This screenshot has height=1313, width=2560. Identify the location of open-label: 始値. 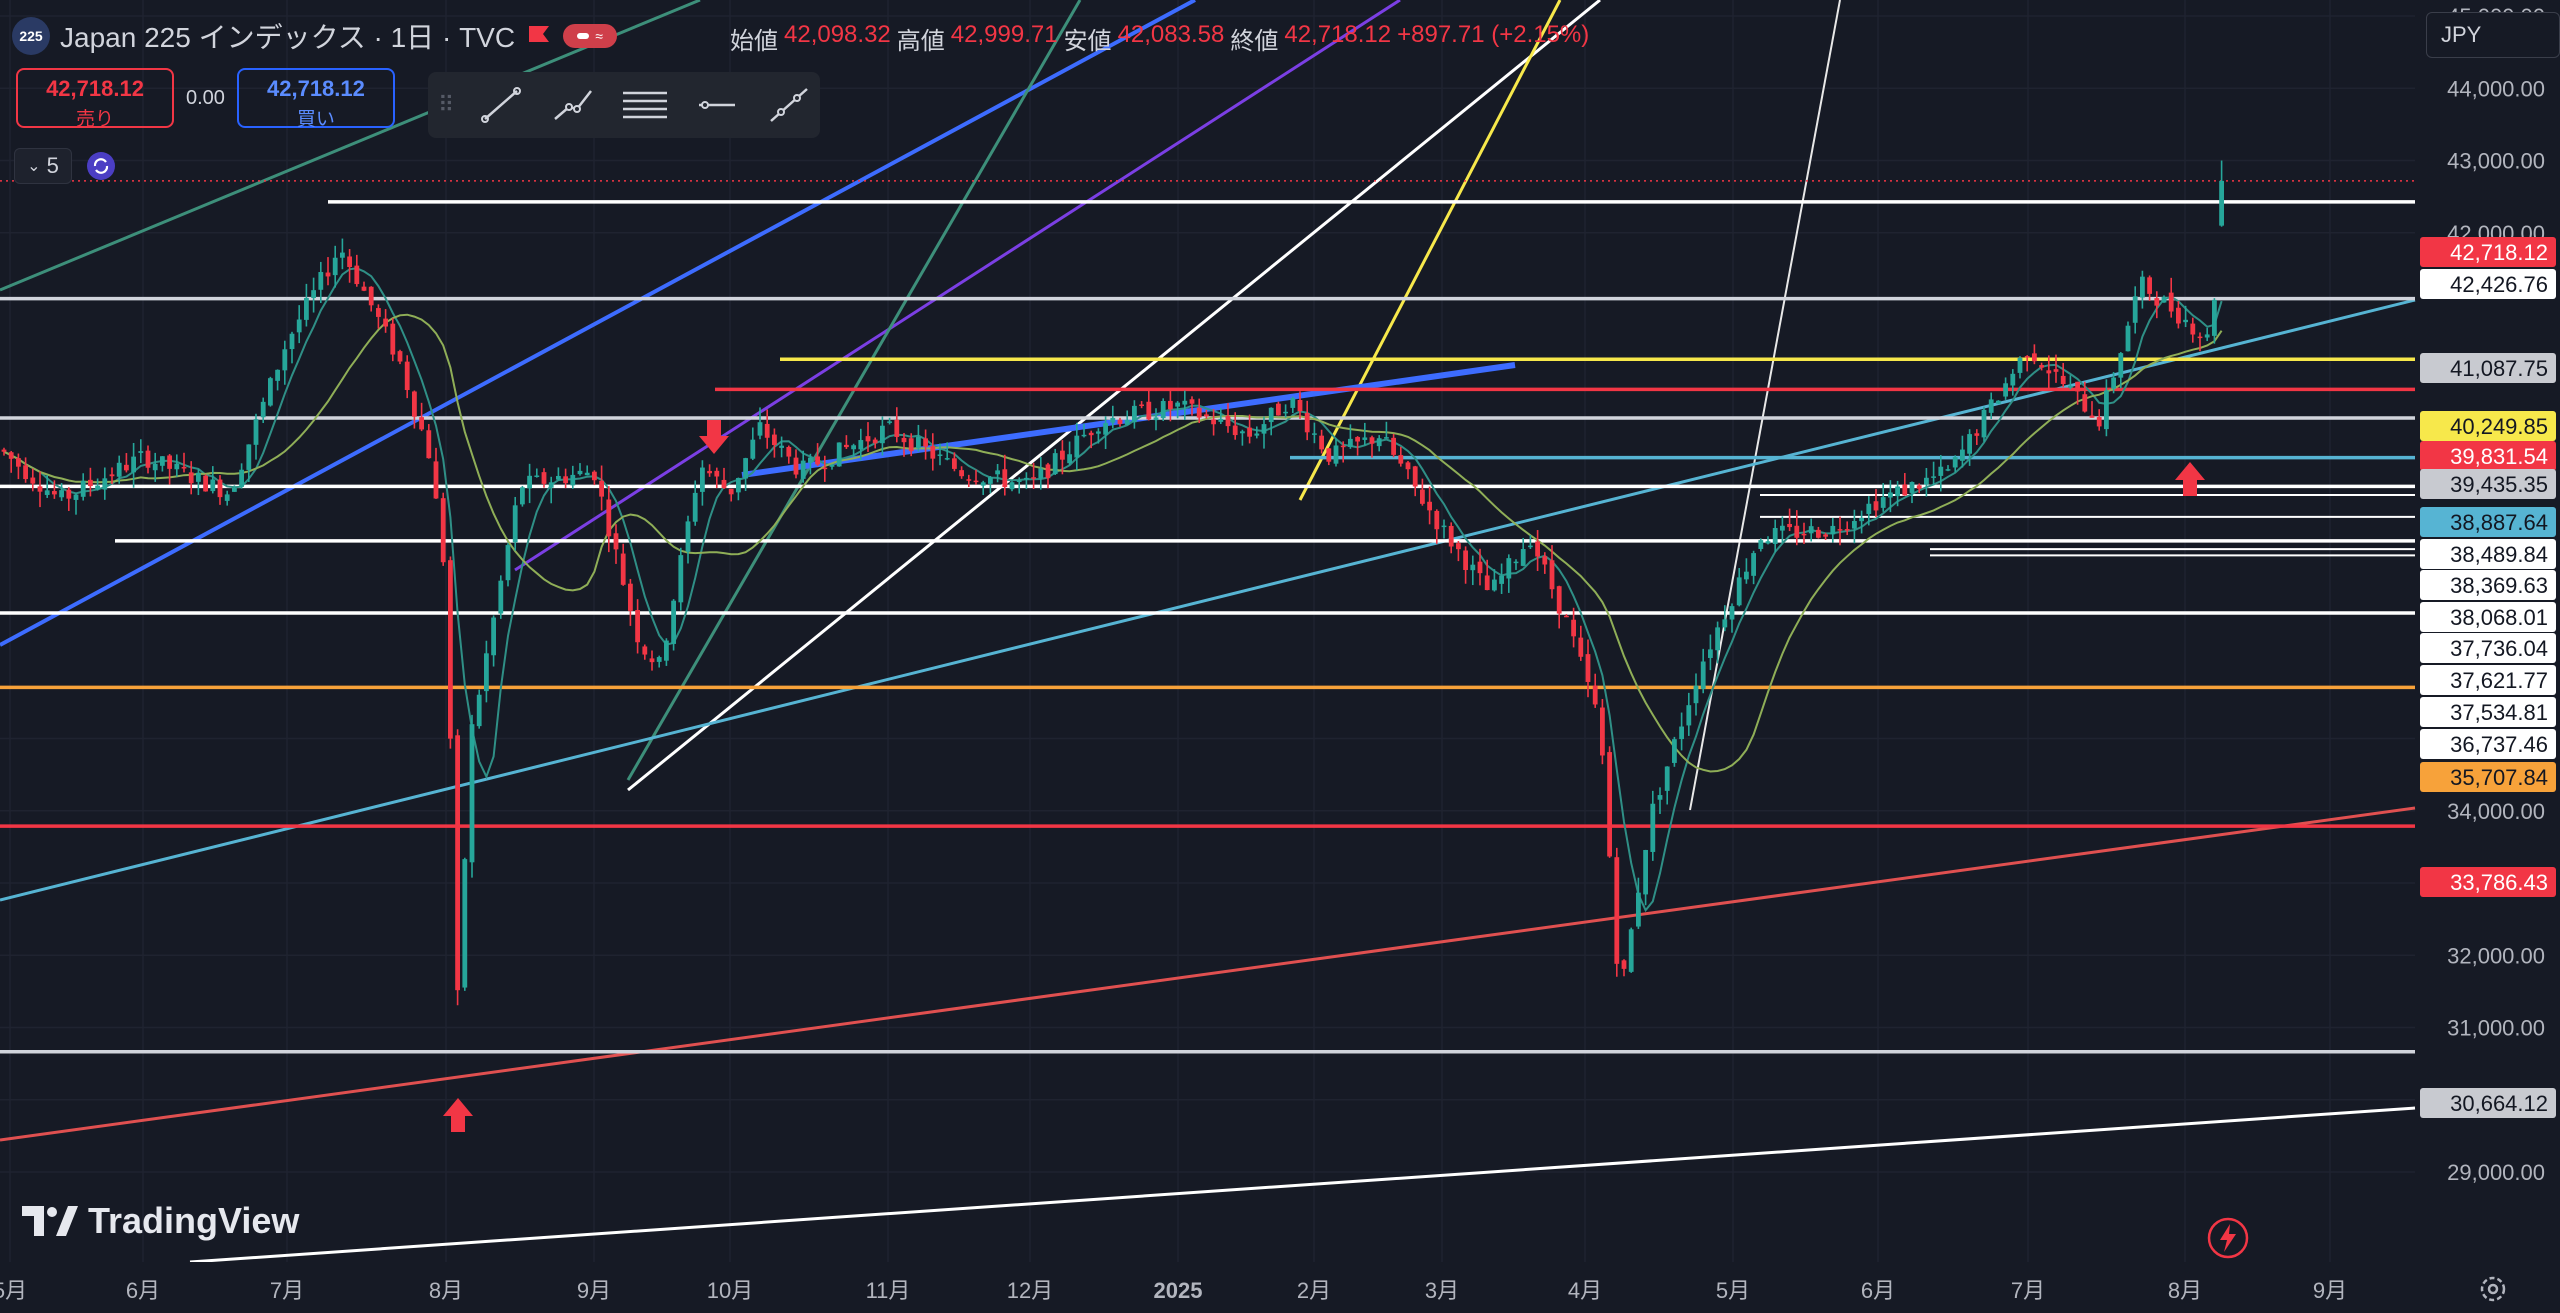
(754, 41).